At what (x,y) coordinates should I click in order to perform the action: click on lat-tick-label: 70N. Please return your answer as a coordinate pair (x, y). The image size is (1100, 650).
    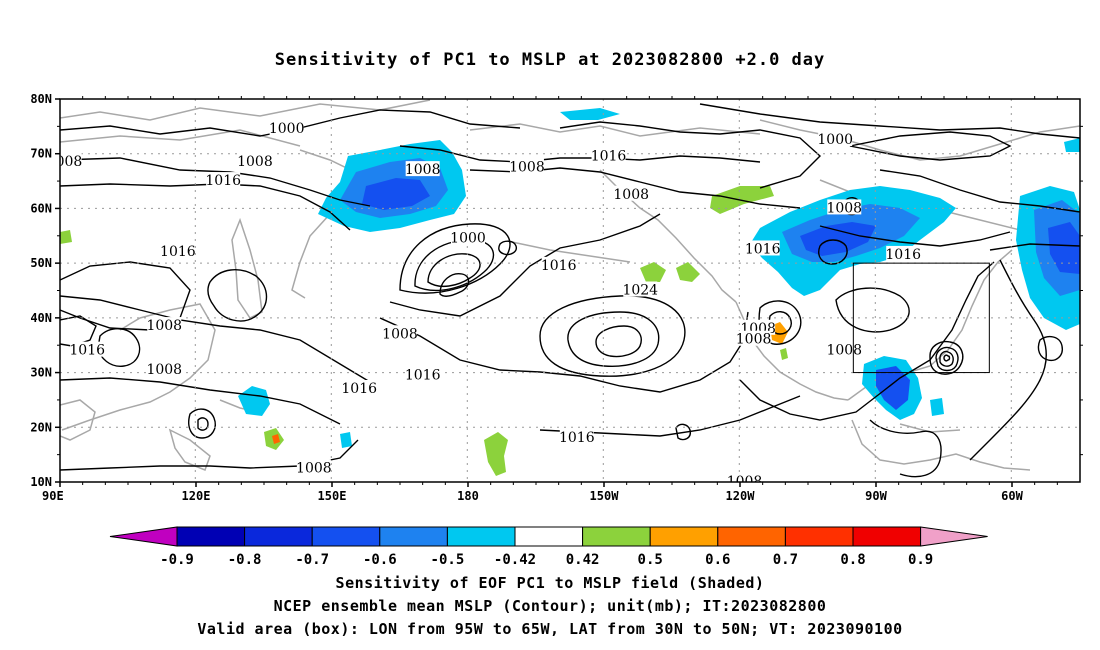
    Looking at the image, I should click on (41, 154).